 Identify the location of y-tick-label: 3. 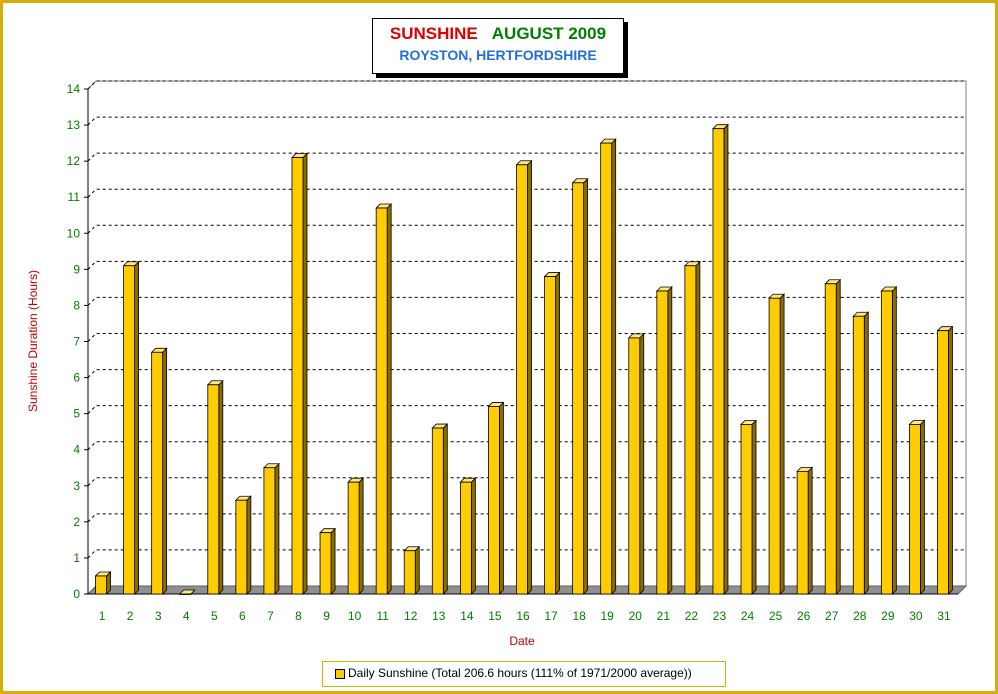
(76, 486).